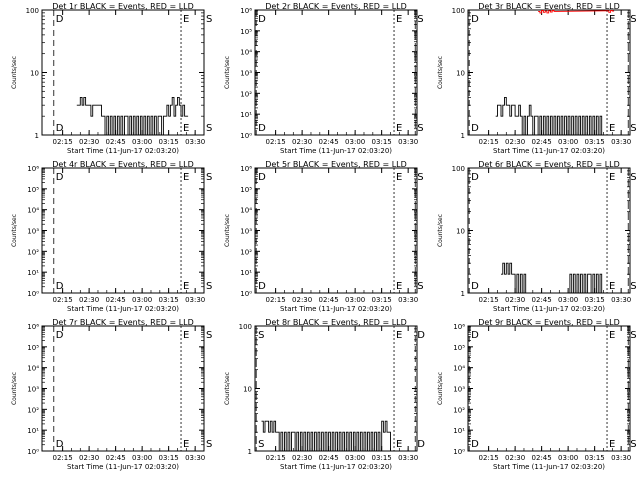  I want to click on panel-title: Det 3r BLACK = Events, RED = LLD, so click(549, 6).